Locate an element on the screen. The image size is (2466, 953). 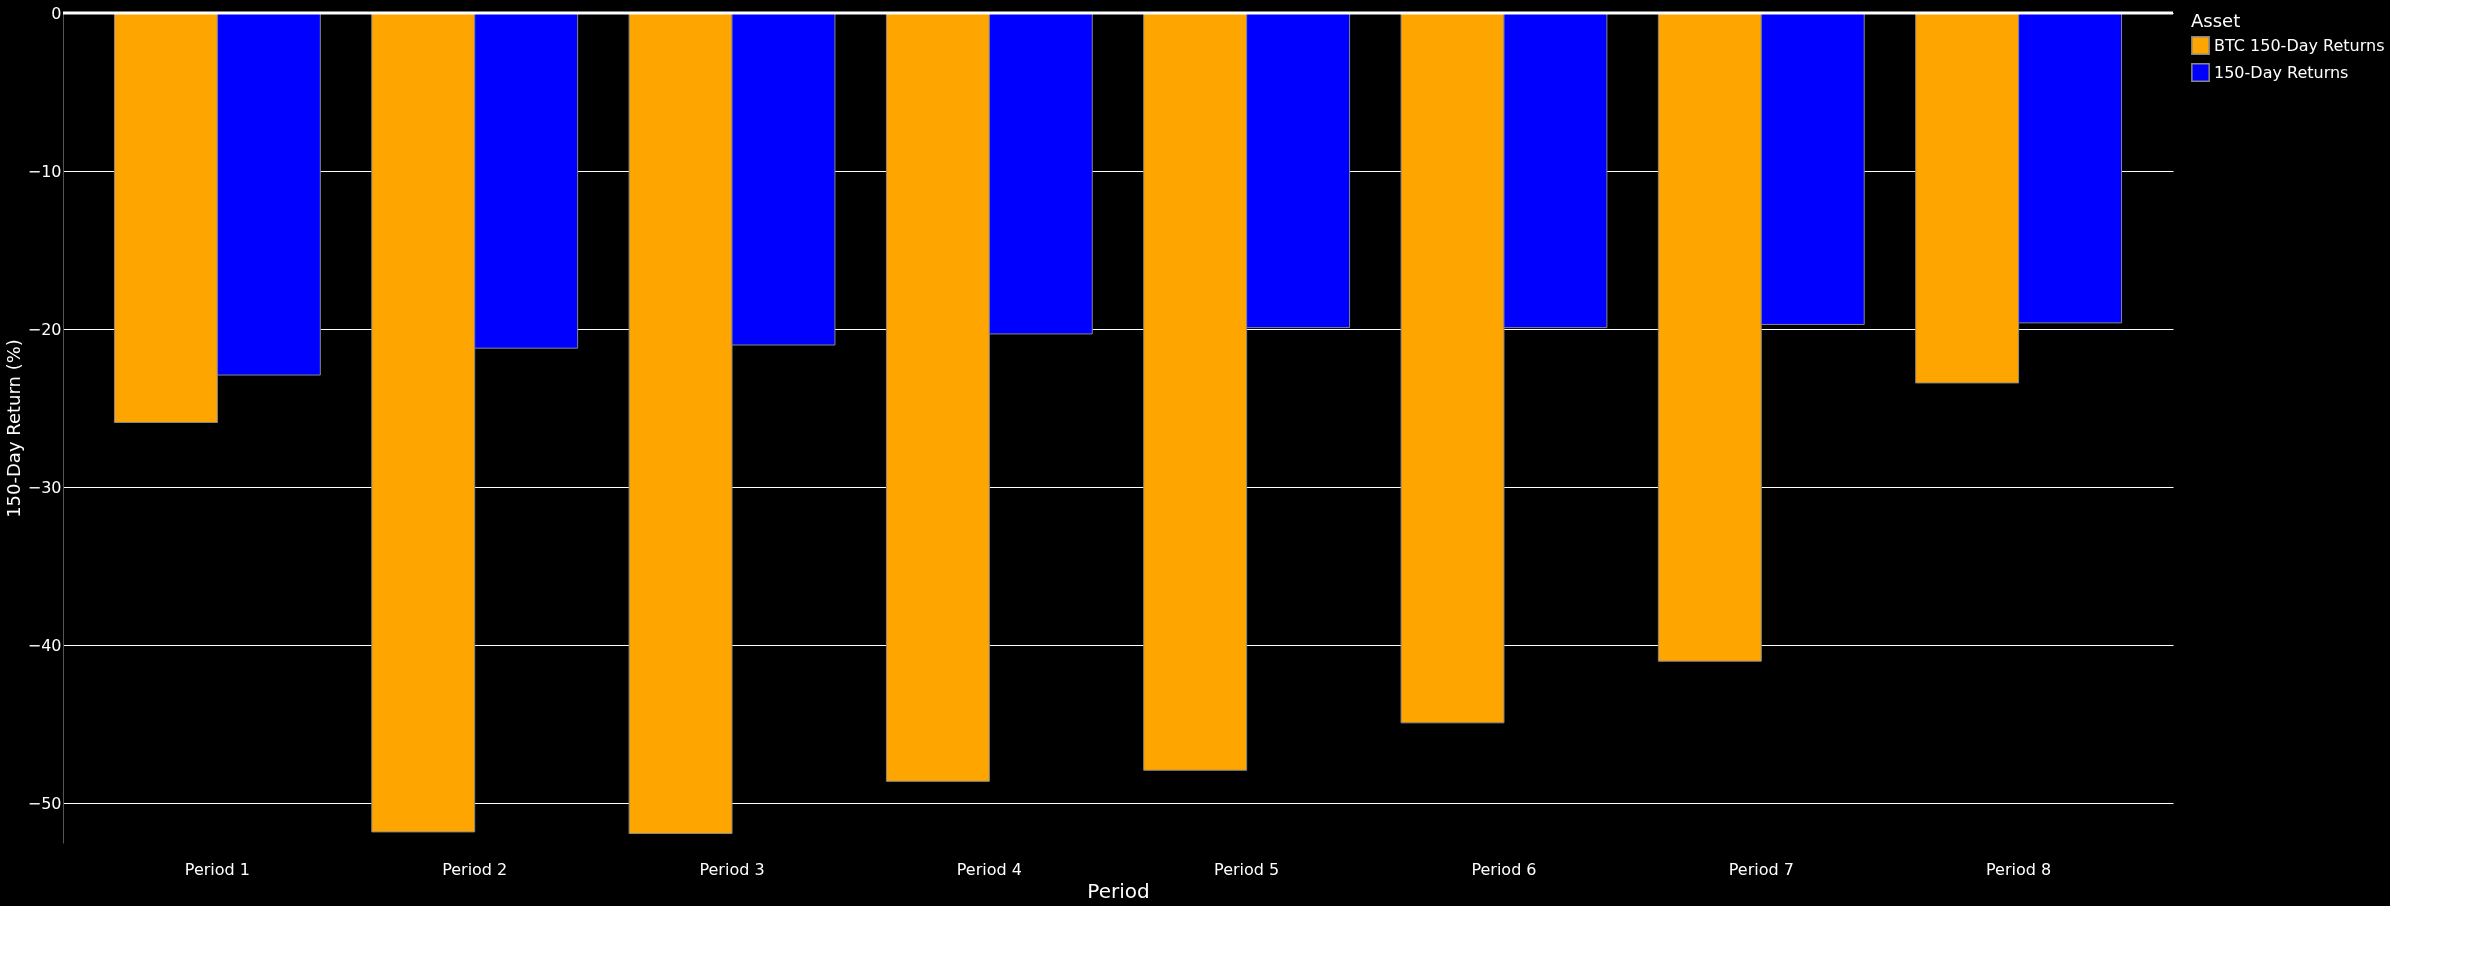
x-tick-label: Period 5 is located at coordinates (1247, 869).